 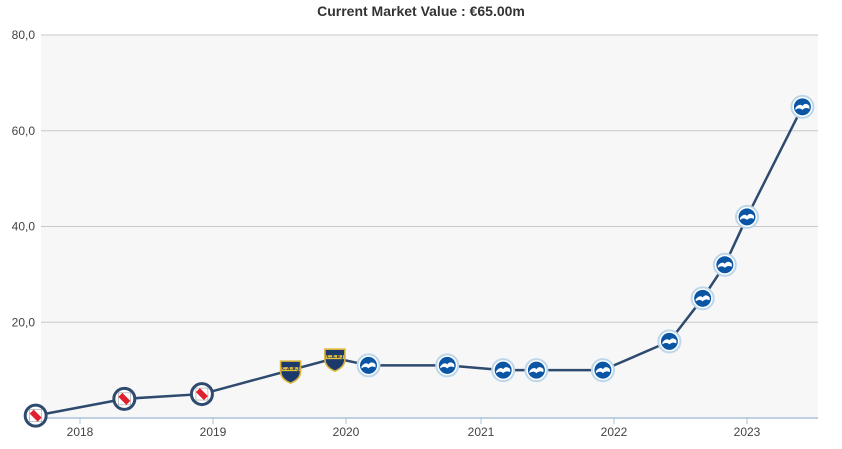 What do you see at coordinates (80, 432) in the screenshot?
I see `x-tick-label: 2018` at bounding box center [80, 432].